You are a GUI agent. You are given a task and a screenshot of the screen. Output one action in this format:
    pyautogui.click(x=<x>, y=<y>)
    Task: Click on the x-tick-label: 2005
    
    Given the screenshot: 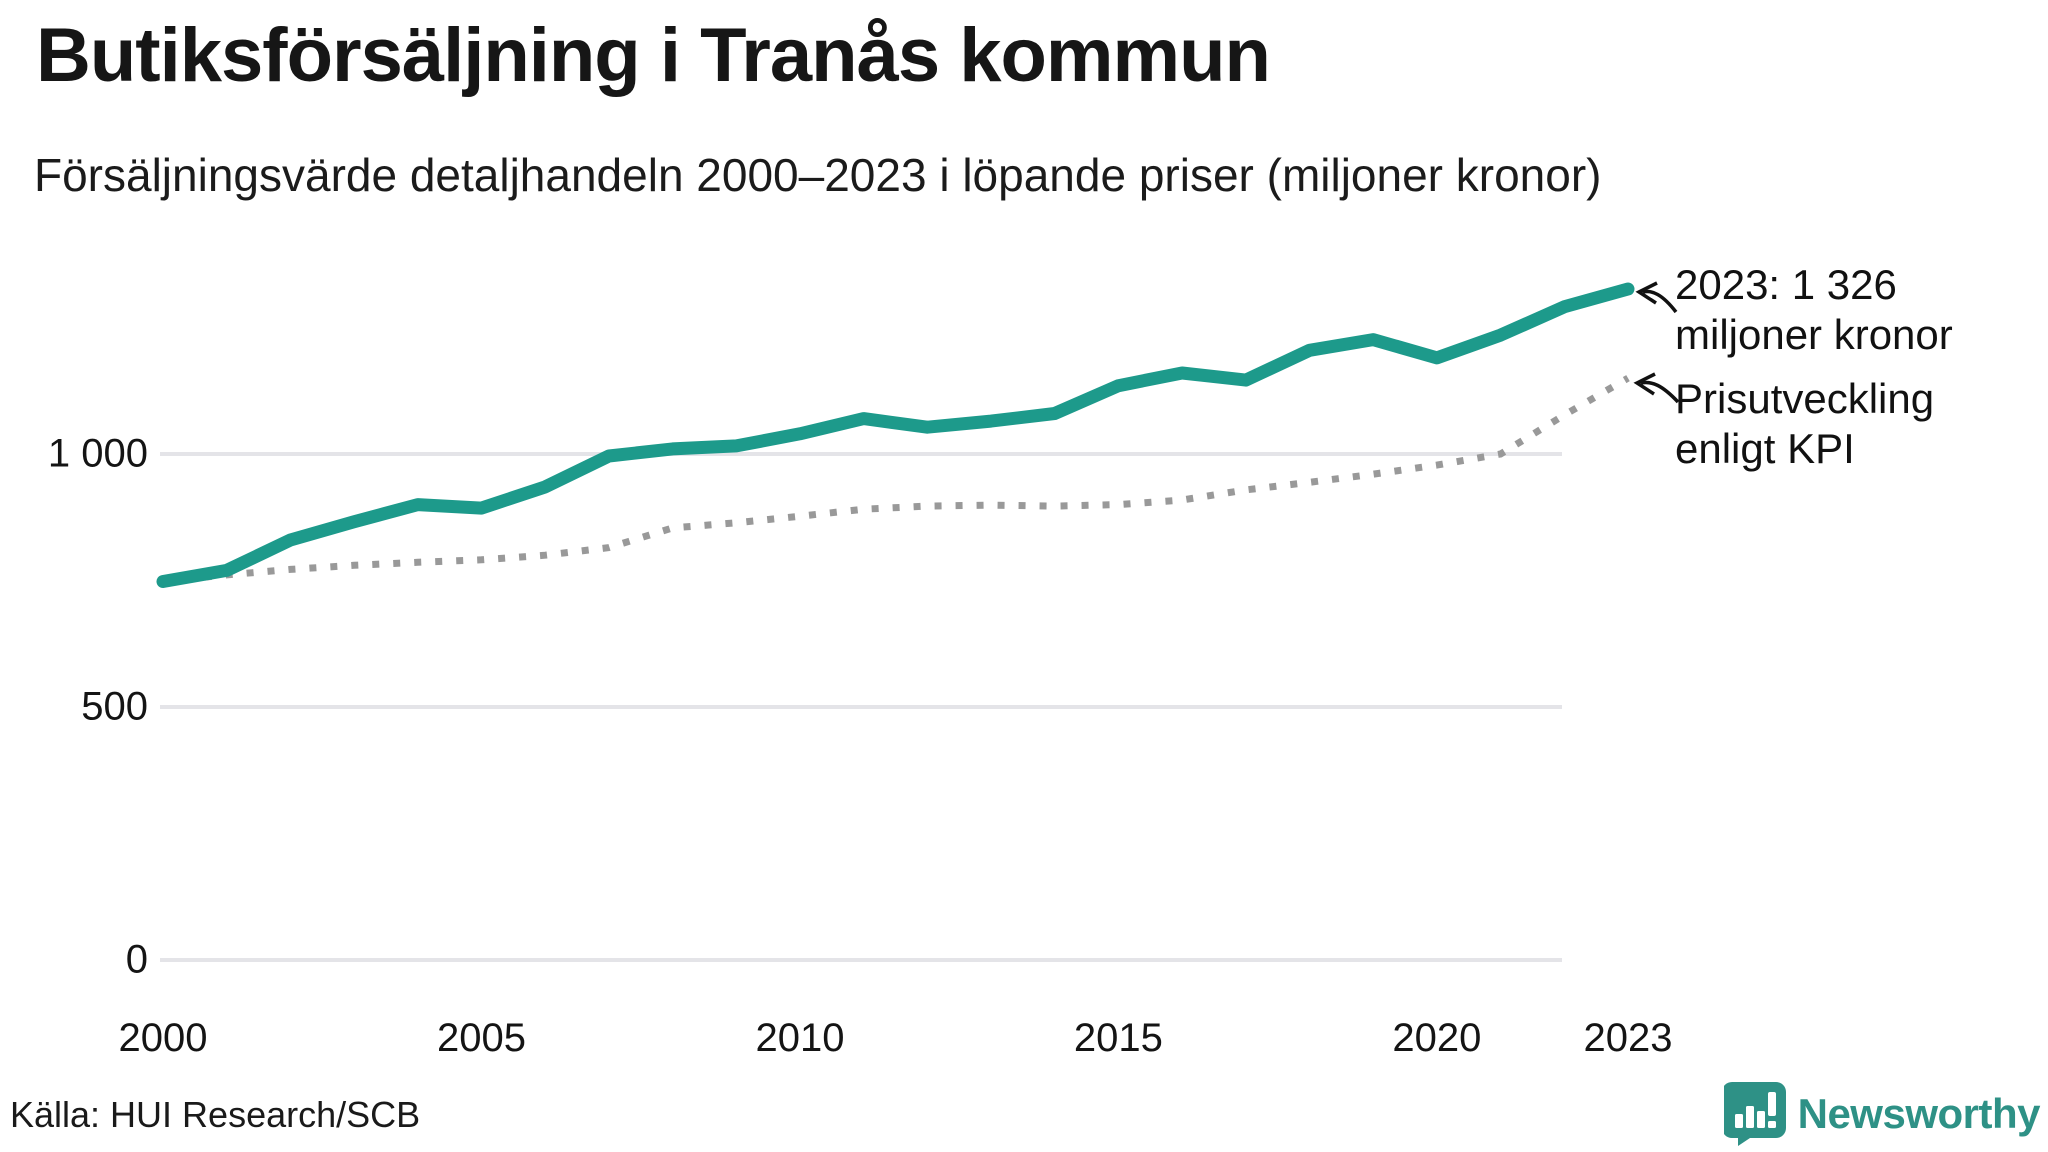 What is the action you would take?
    pyautogui.click(x=481, y=1038)
    